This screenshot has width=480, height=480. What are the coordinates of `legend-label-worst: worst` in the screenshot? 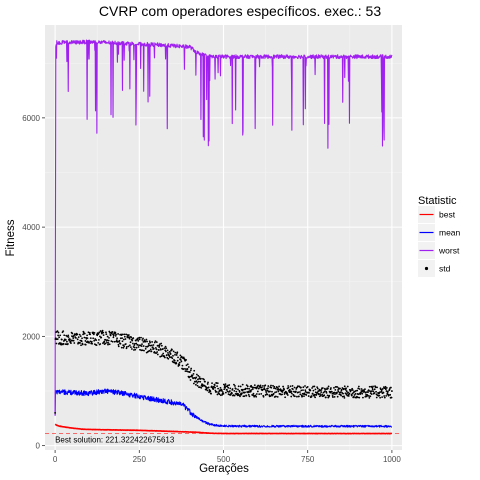 It's located at (449, 251).